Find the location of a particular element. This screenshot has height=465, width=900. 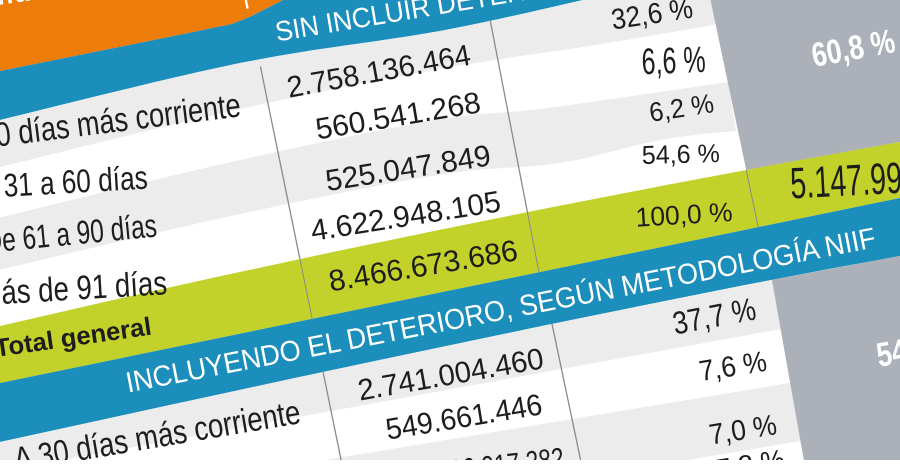

svg-text: 54,6 % is located at coordinates (680, 154).